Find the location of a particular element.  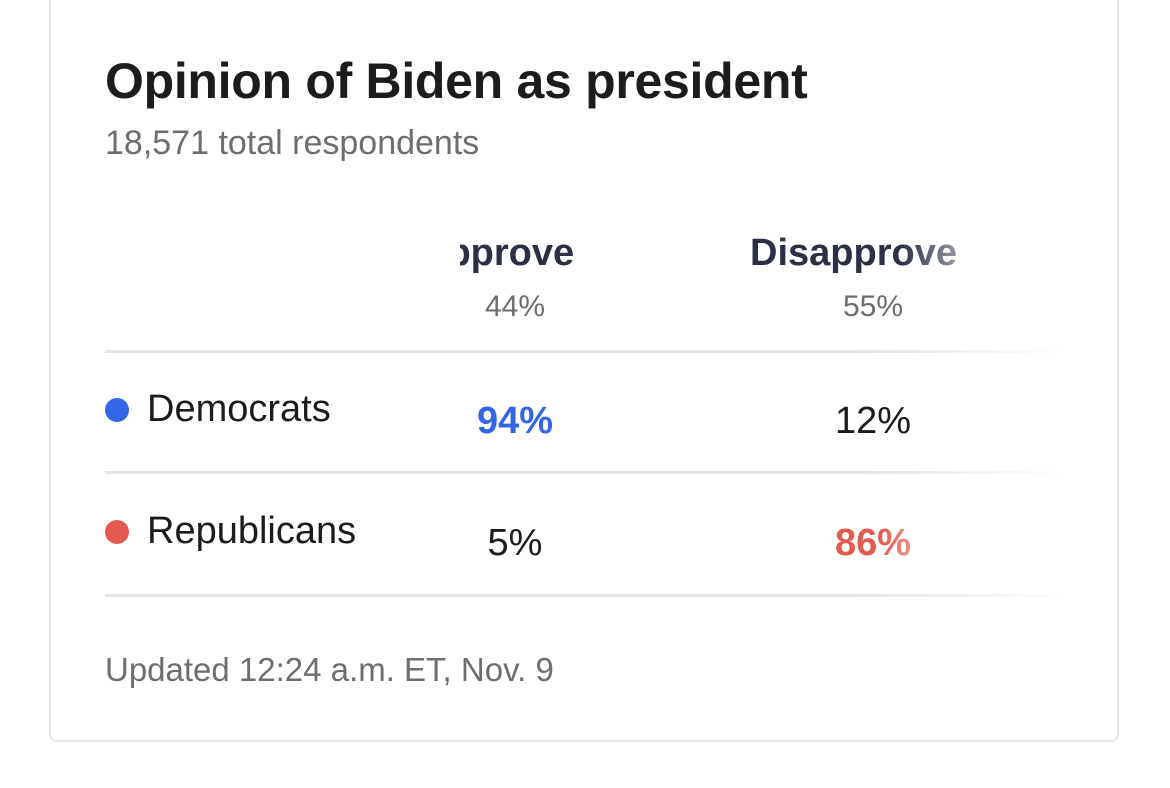

column-total-disapprove: 55% is located at coordinates (873, 306).